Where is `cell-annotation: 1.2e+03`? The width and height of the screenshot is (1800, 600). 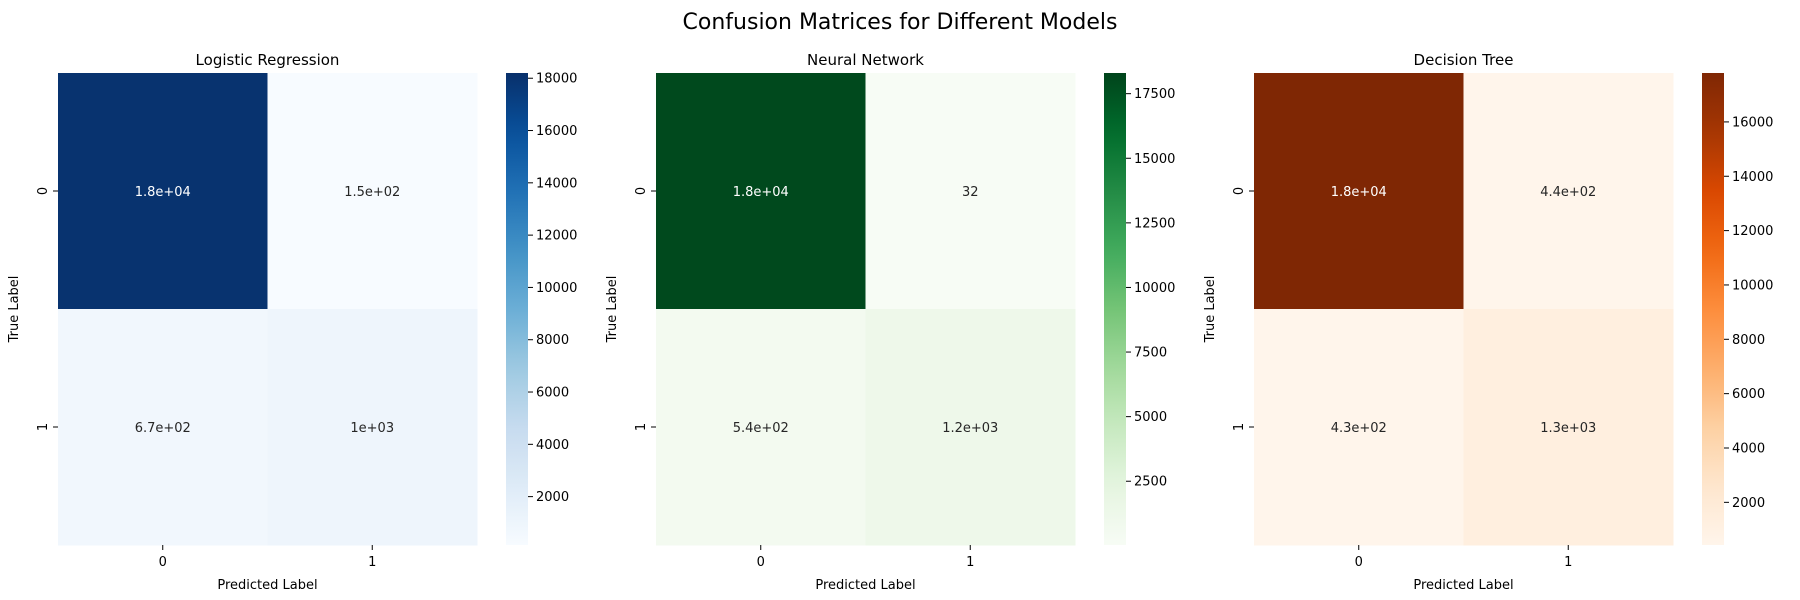
cell-annotation: 1.2e+03 is located at coordinates (970, 428).